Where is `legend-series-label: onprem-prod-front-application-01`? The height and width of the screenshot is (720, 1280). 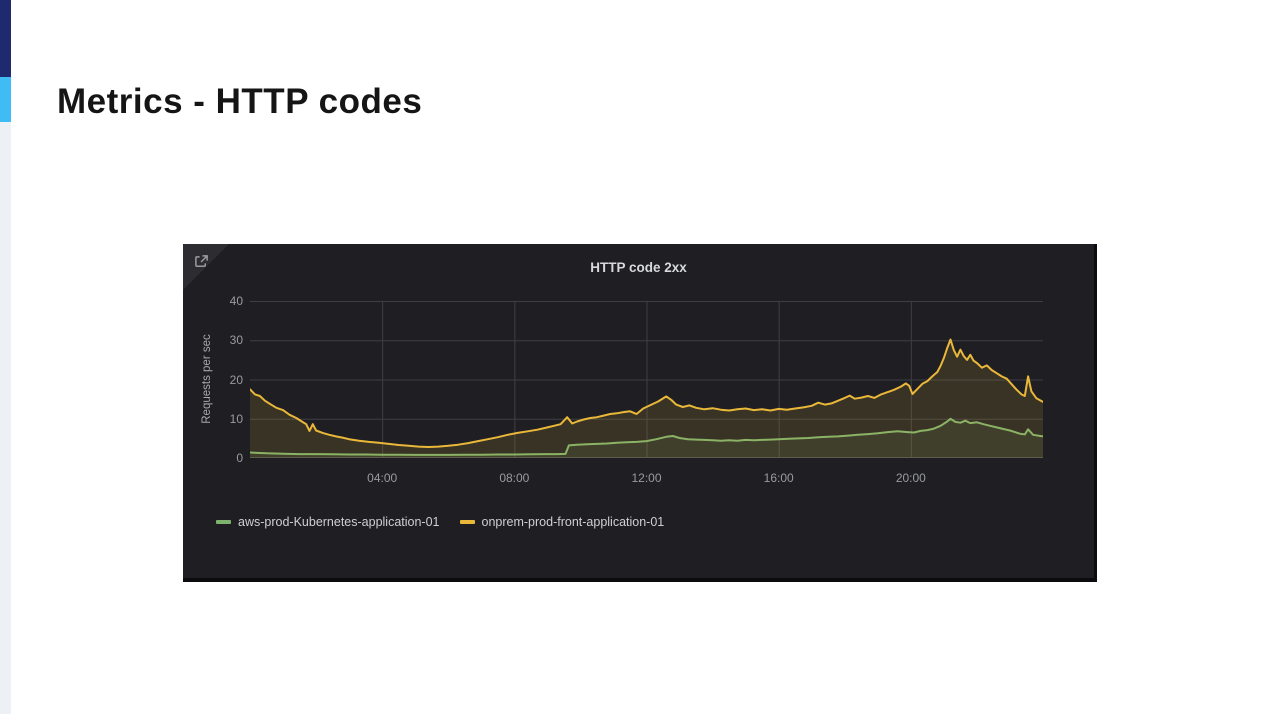 legend-series-label: onprem-prod-front-application-01 is located at coordinates (573, 522).